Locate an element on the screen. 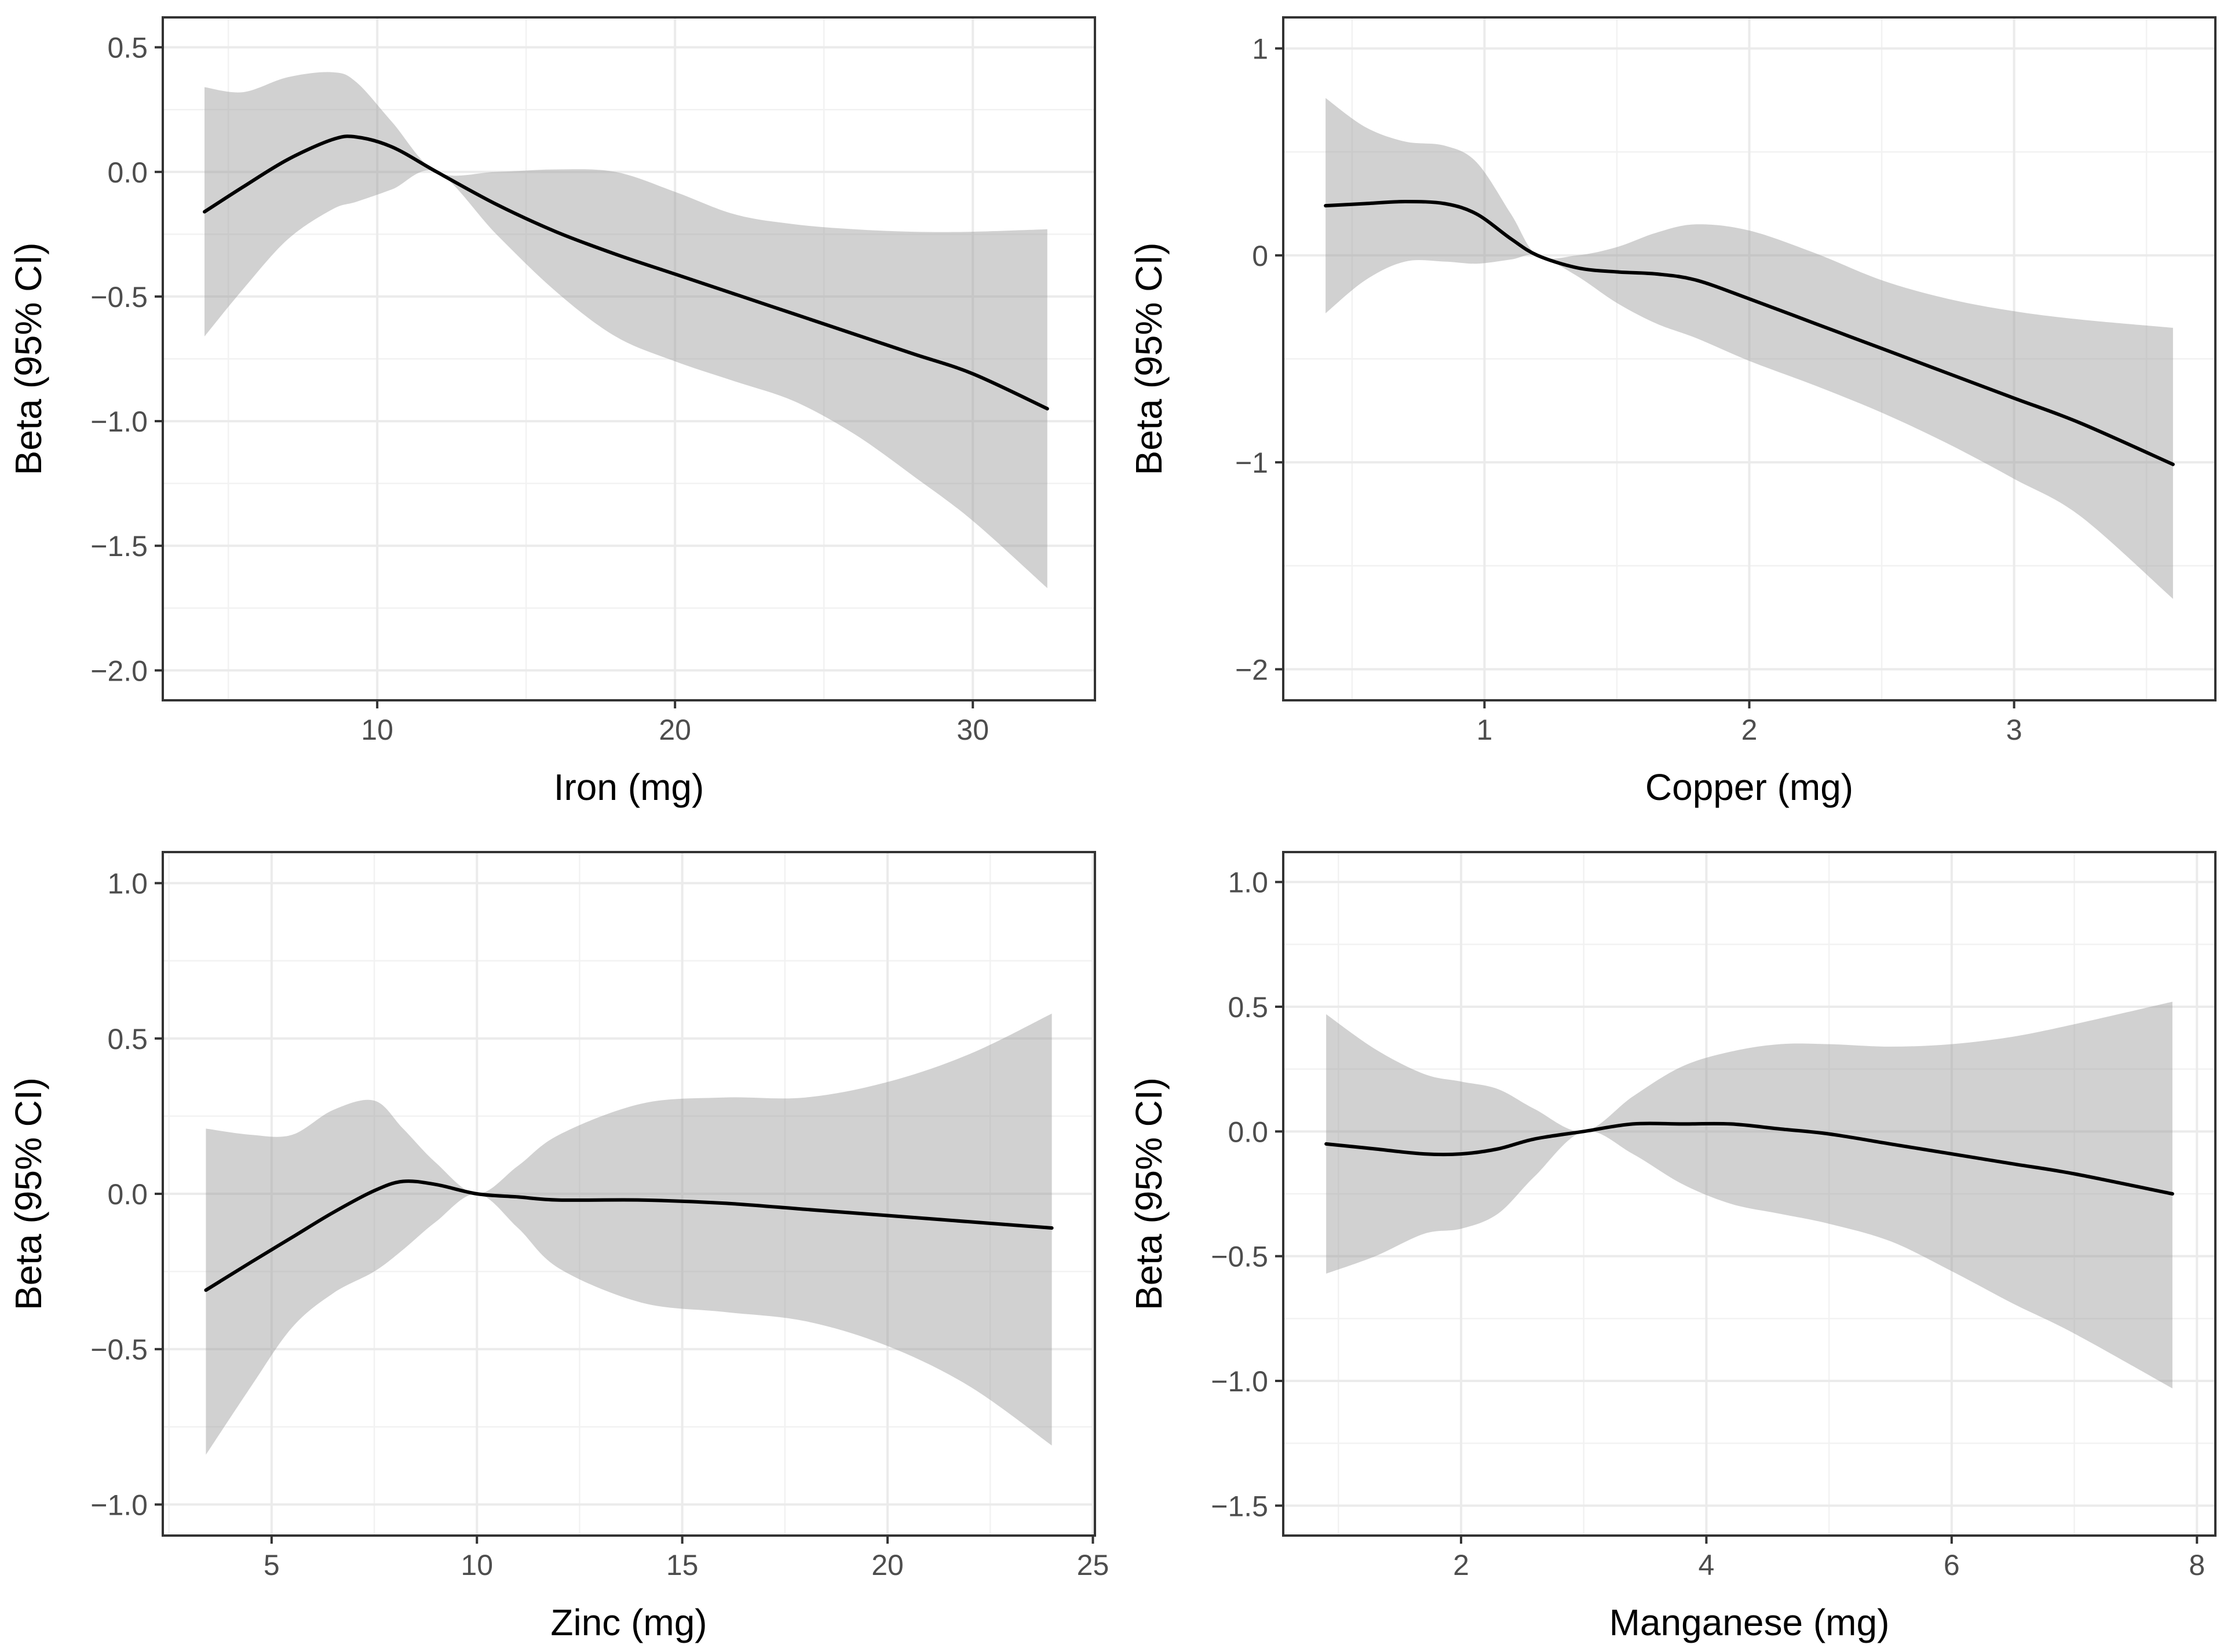  x-axis-title: Iron (mg) is located at coordinates (629, 787).